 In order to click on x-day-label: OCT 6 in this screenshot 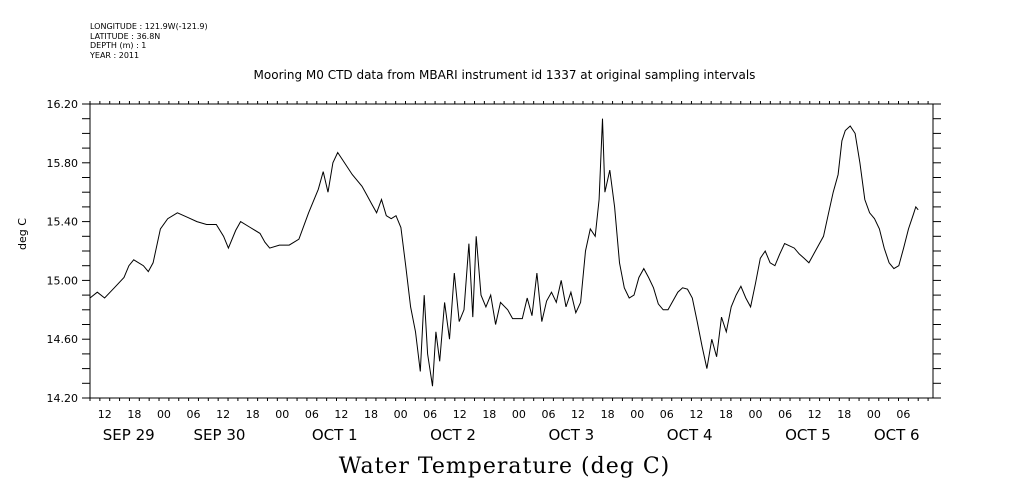, I will do `click(897, 435)`.